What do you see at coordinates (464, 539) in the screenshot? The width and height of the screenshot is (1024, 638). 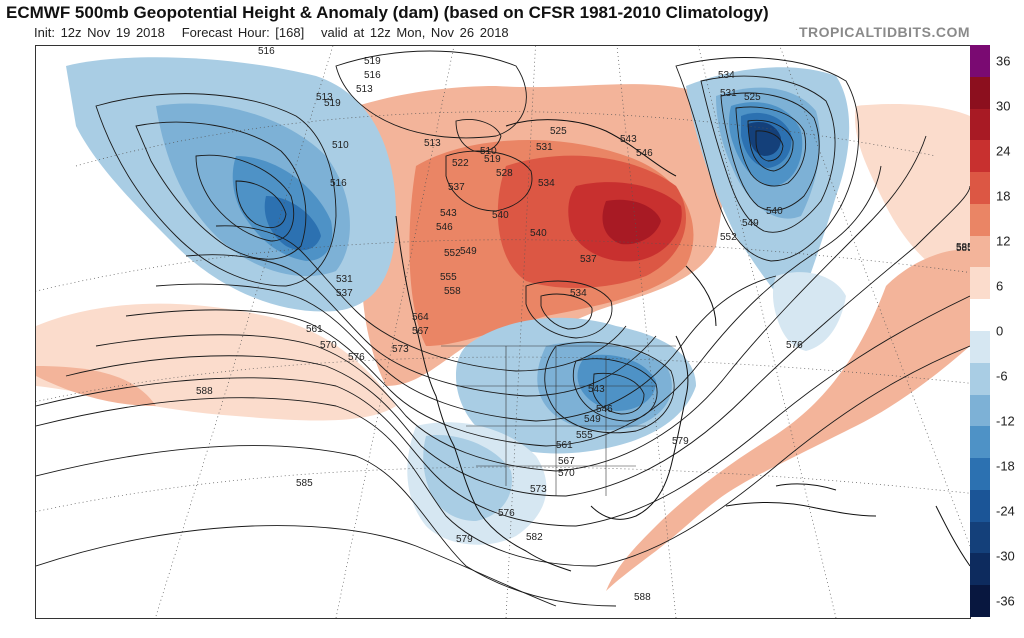 I see `contour-label: 579` at bounding box center [464, 539].